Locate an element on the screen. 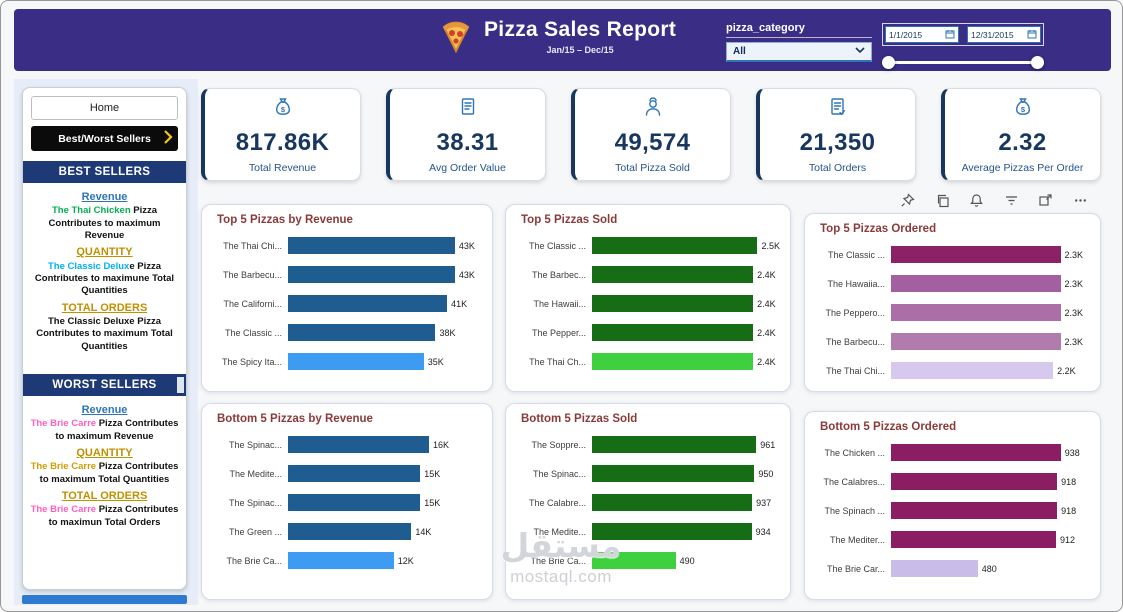 This screenshot has height=612, width=1123. pizza-category-label: pizza_category is located at coordinates (799, 30).